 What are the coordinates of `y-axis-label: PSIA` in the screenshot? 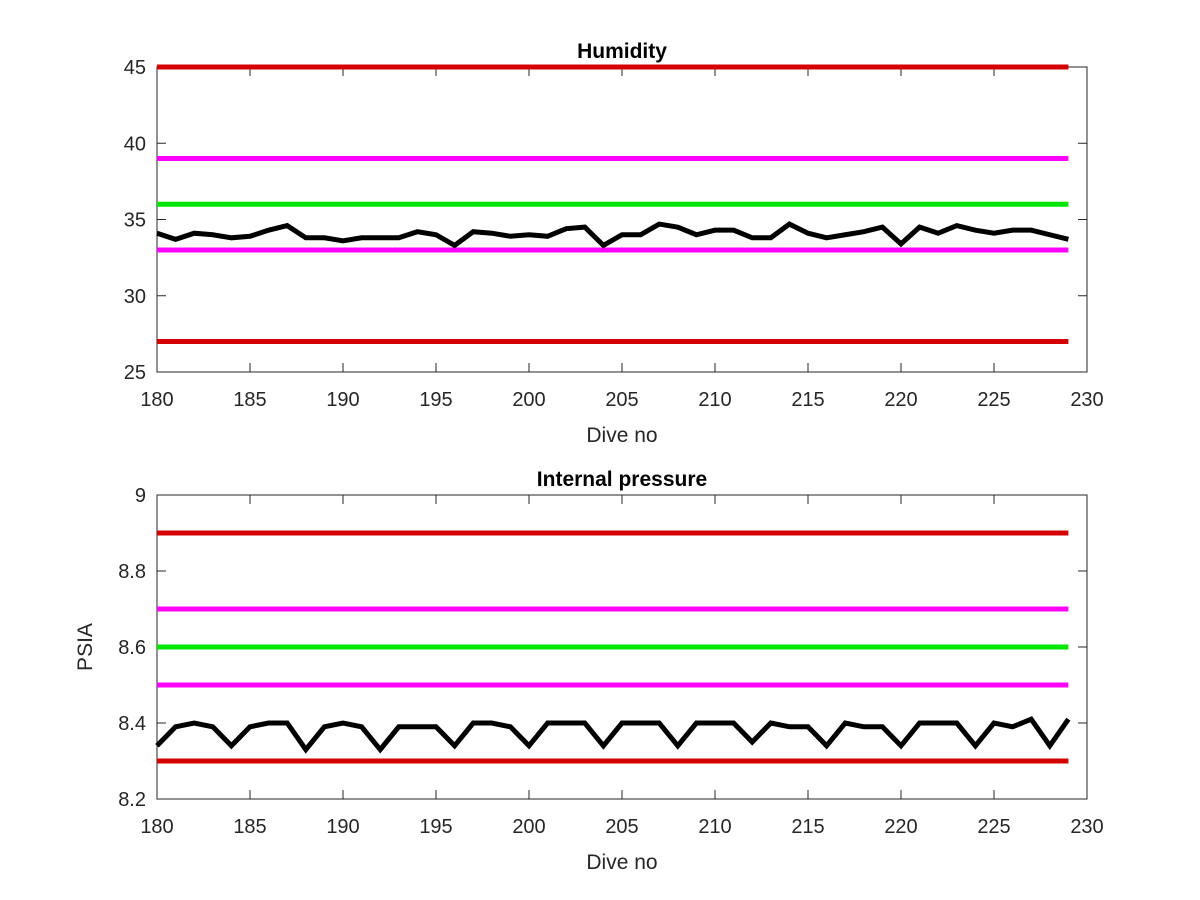 It's located at (85, 647).